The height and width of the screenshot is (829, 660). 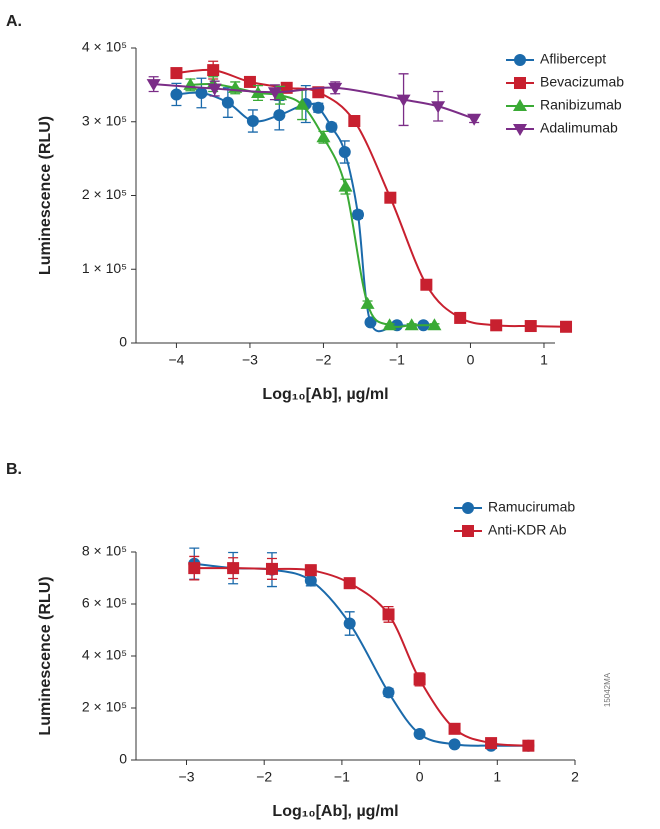 What do you see at coordinates (104, 551) in the screenshot?
I see `y-tick-label: 8 × 10⁵` at bounding box center [104, 551].